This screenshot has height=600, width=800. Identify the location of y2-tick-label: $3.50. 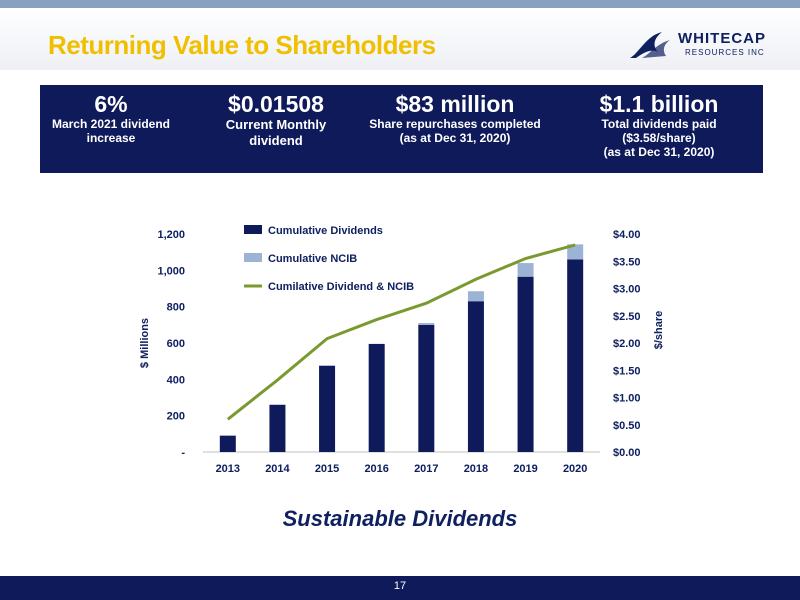
(627, 262).